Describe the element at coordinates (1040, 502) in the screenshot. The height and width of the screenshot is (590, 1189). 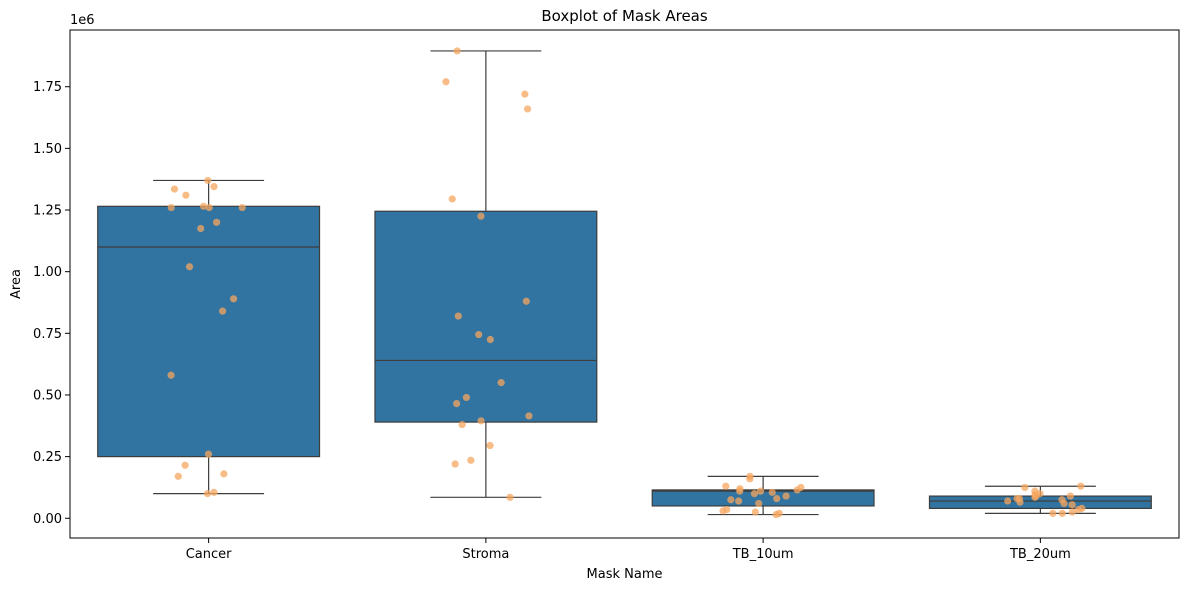
I see `box-TB_20um` at that location.